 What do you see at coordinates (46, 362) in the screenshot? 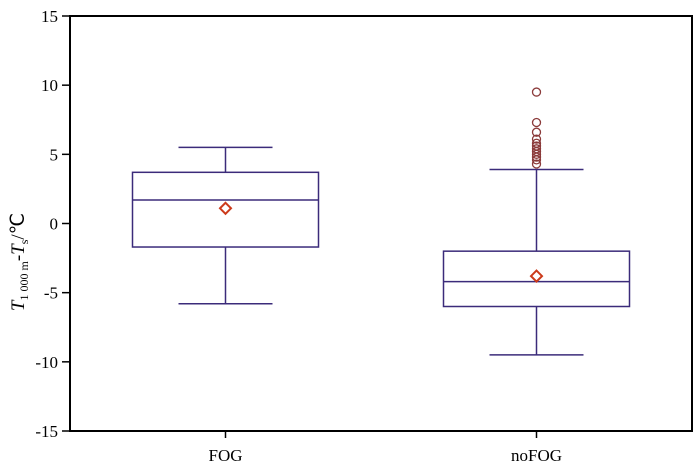
I see `y-tick-label: -10` at bounding box center [46, 362].